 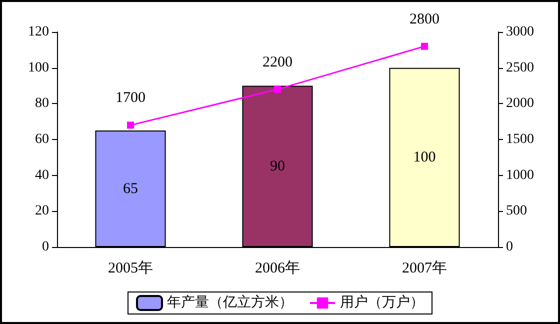 What do you see at coordinates (45, 247) in the screenshot?
I see `y-tick-label: 0` at bounding box center [45, 247].